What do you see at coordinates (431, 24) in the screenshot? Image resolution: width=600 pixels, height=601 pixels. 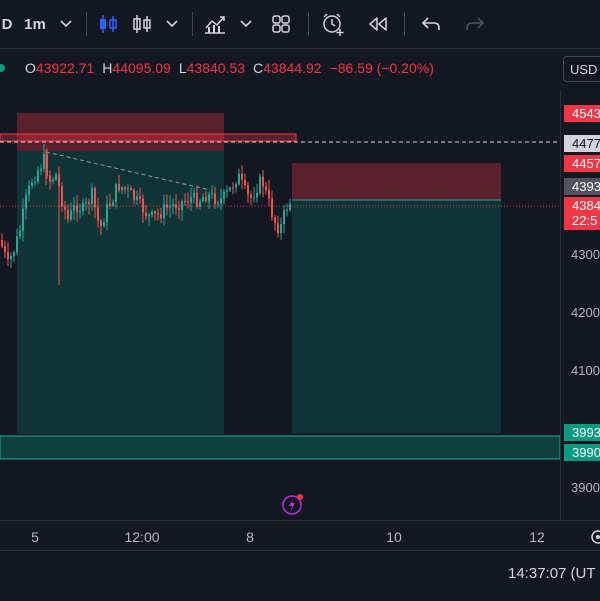 I see `undo-icon` at bounding box center [431, 24].